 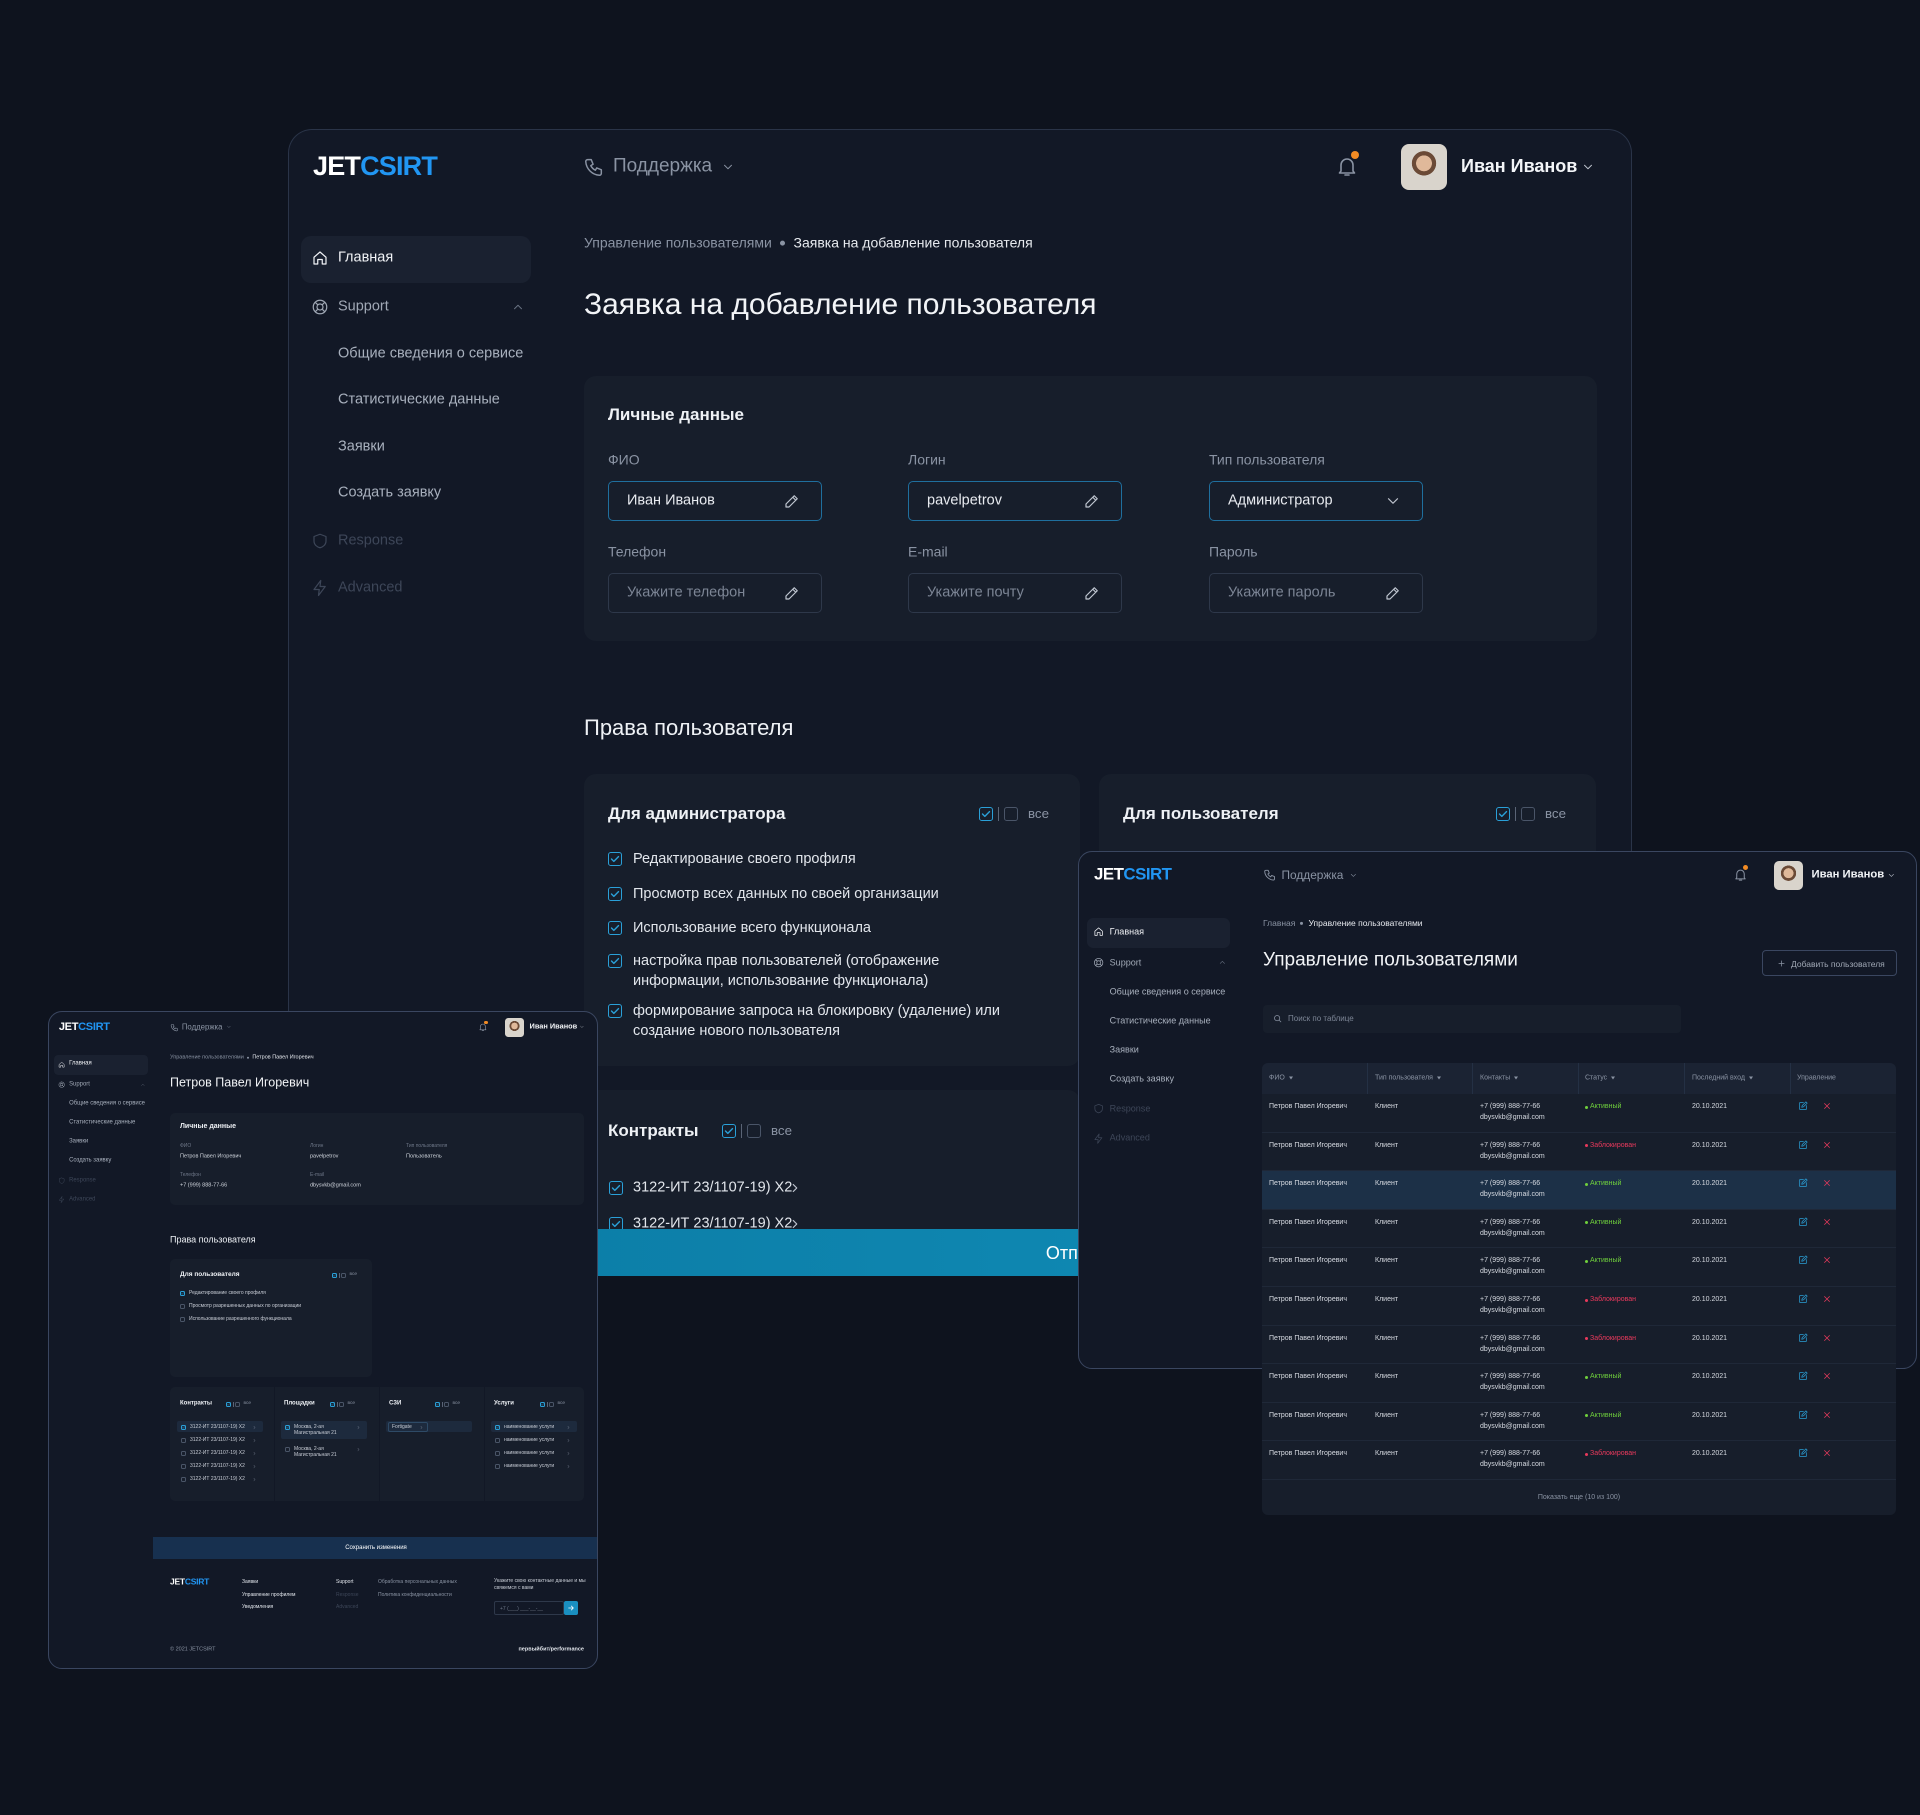 What do you see at coordinates (1600, 1078) in the screenshot?
I see `column-header: Статус` at bounding box center [1600, 1078].